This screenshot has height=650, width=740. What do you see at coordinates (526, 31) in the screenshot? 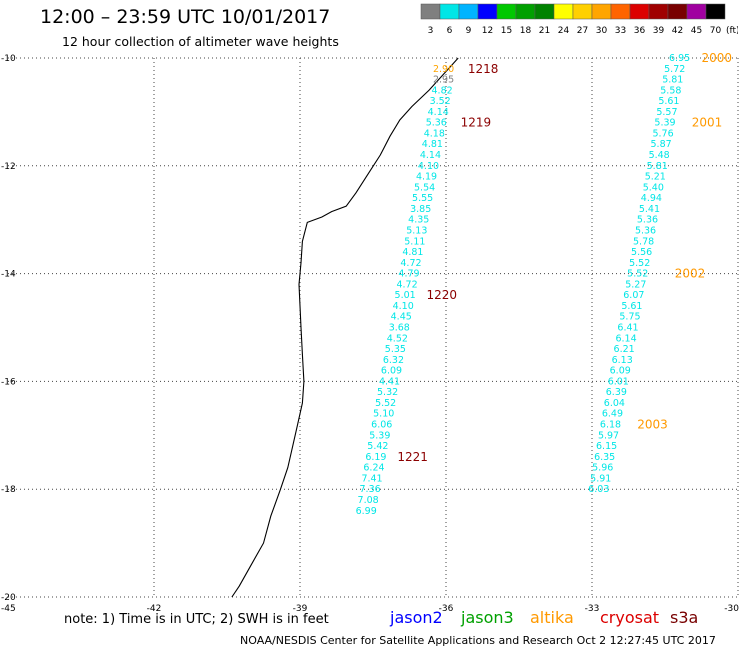
I see `colorbar-label: 18` at bounding box center [526, 31].